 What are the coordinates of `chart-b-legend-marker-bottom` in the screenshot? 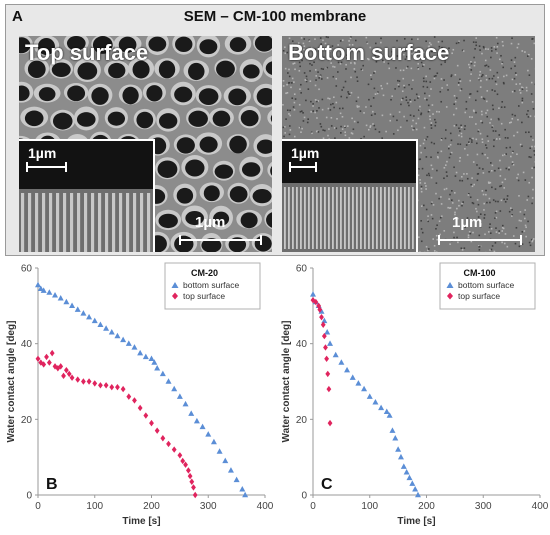 It's located at (175, 285).